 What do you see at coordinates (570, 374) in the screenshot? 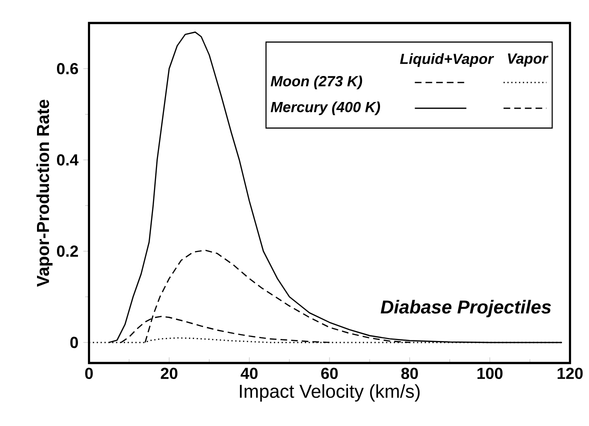
I see `x-tick-label: 120` at bounding box center [570, 374].